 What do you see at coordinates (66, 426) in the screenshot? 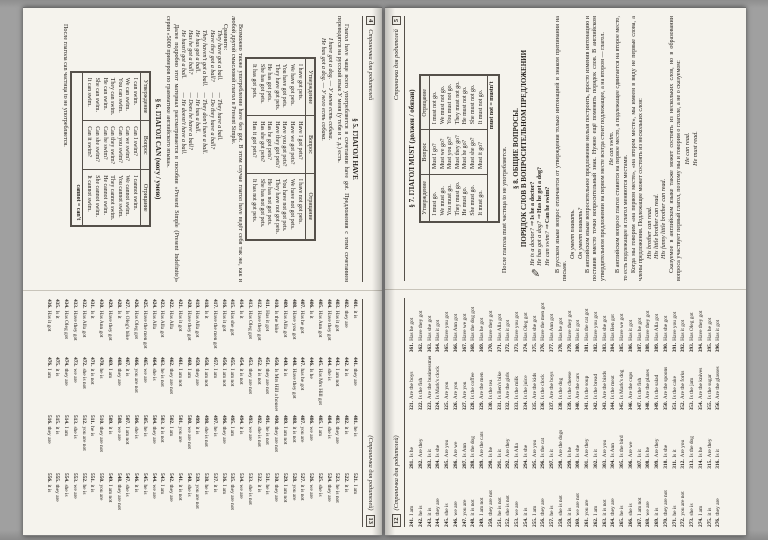
I see `answer-item: 514.I am` at bounding box center [66, 426].